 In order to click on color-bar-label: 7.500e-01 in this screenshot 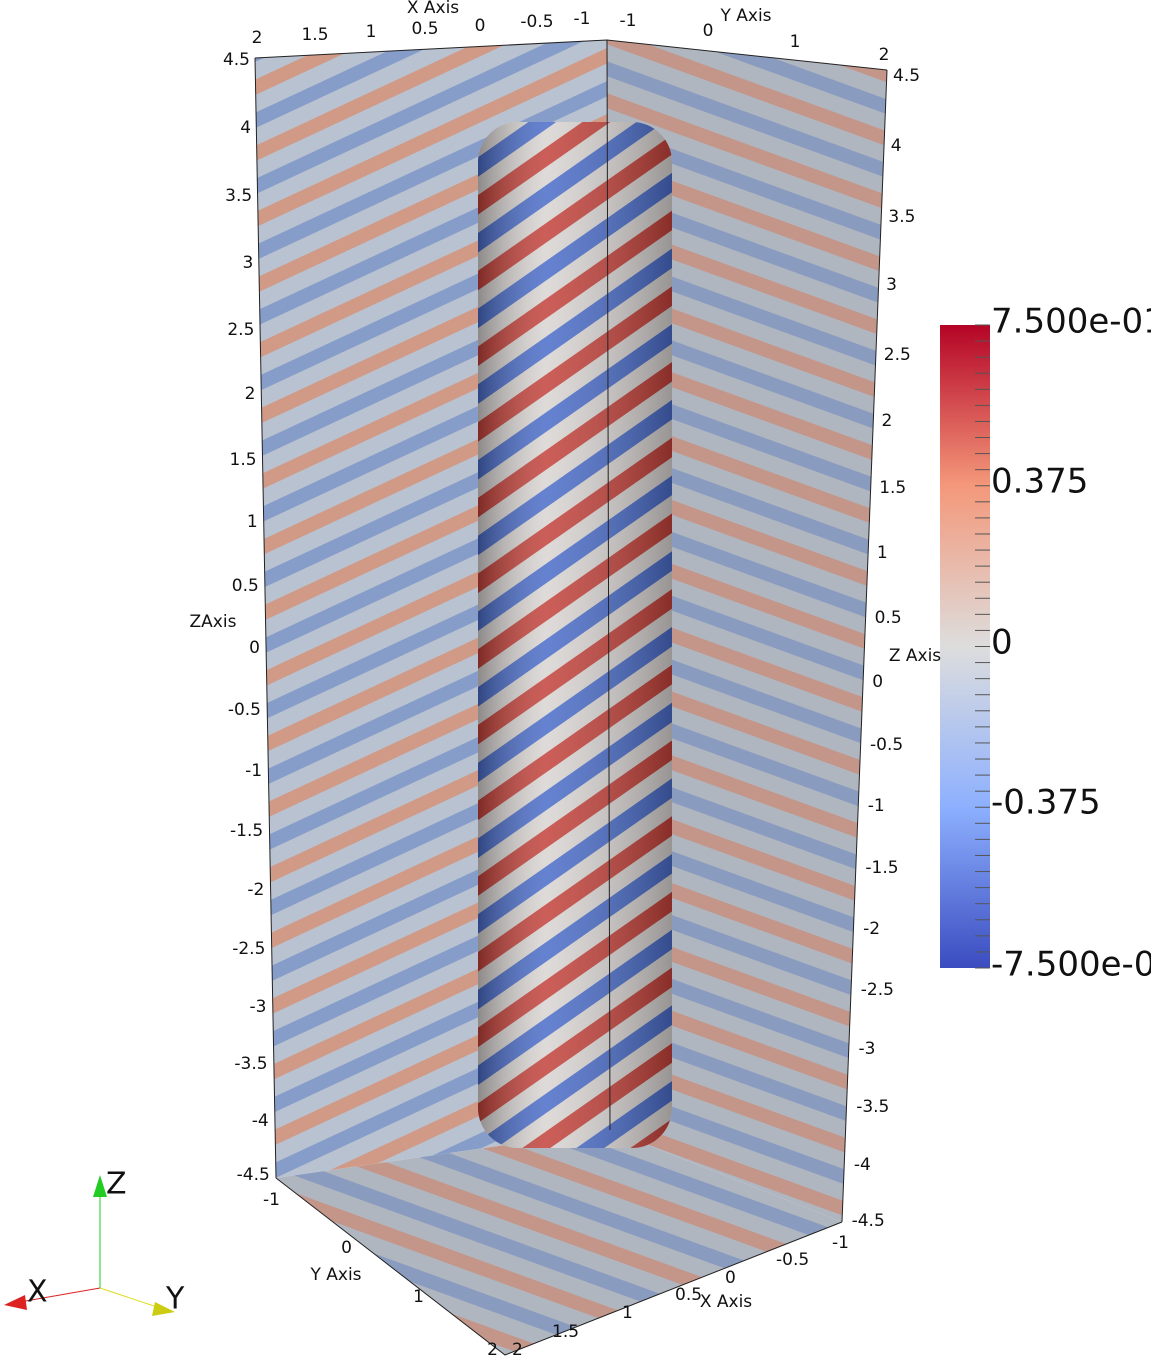, I will do `click(1071, 322)`.